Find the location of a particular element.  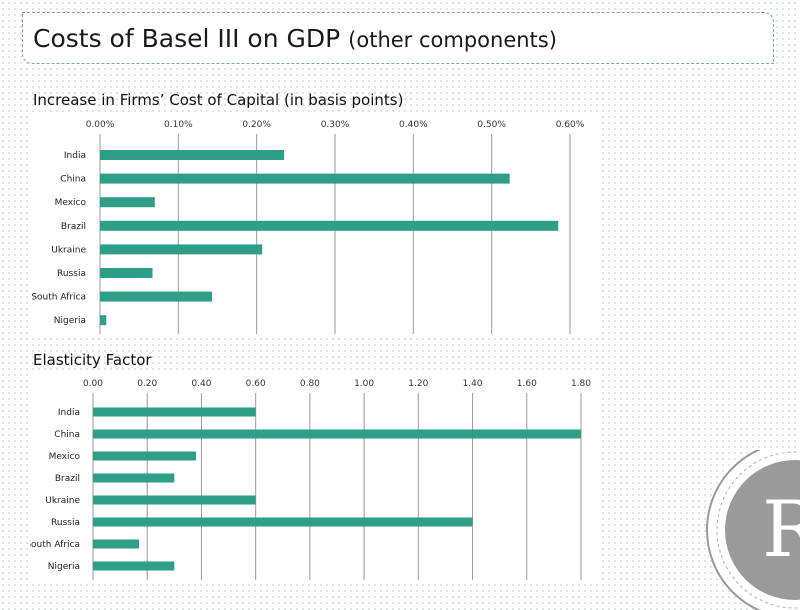

chart-2-bar-india is located at coordinates (174, 412).